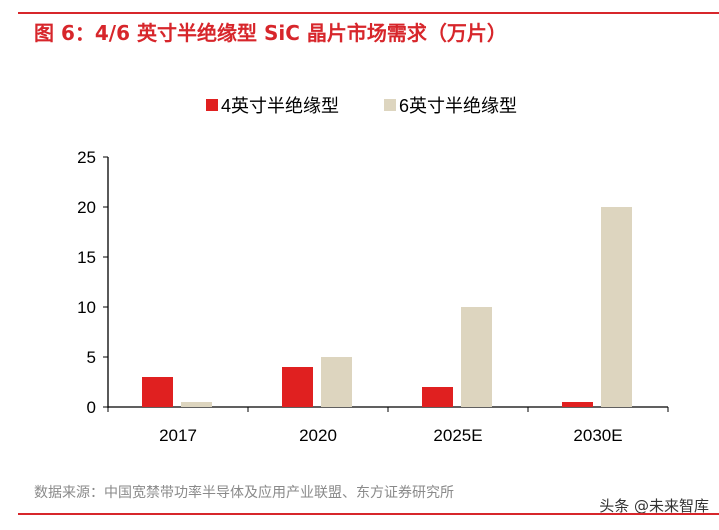  I want to click on x-tick-label: 2030E, so click(597, 435).